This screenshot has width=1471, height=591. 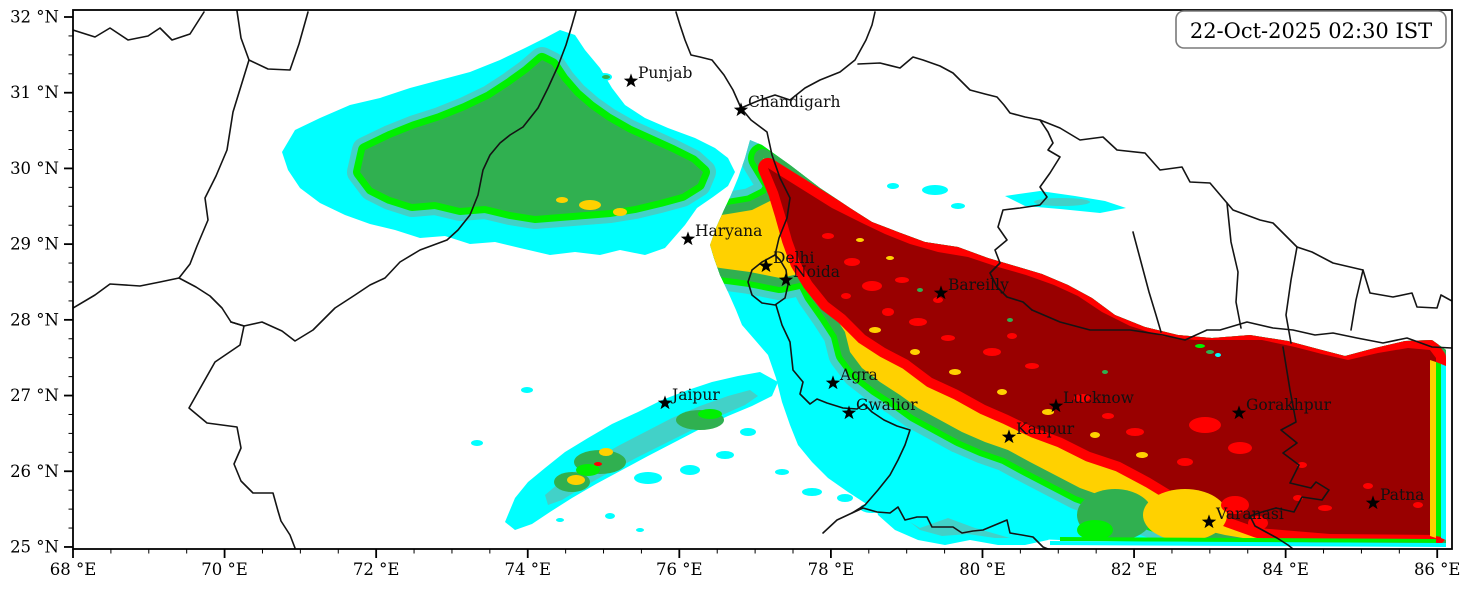 I want to click on city-label-varanasi: Varanasi, so click(x=1249, y=514).